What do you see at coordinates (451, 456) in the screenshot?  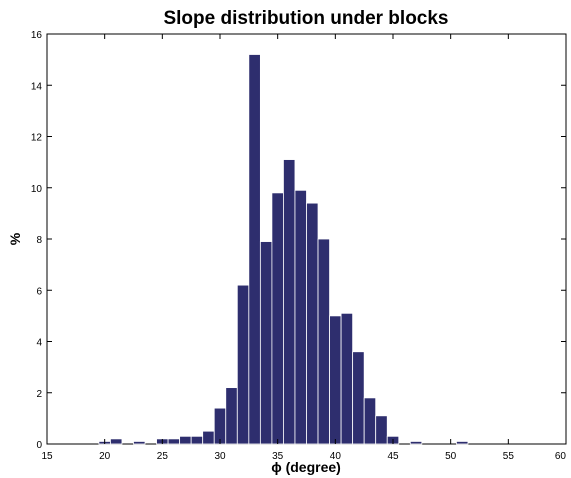 I see `x-tick-label-7: 50` at bounding box center [451, 456].